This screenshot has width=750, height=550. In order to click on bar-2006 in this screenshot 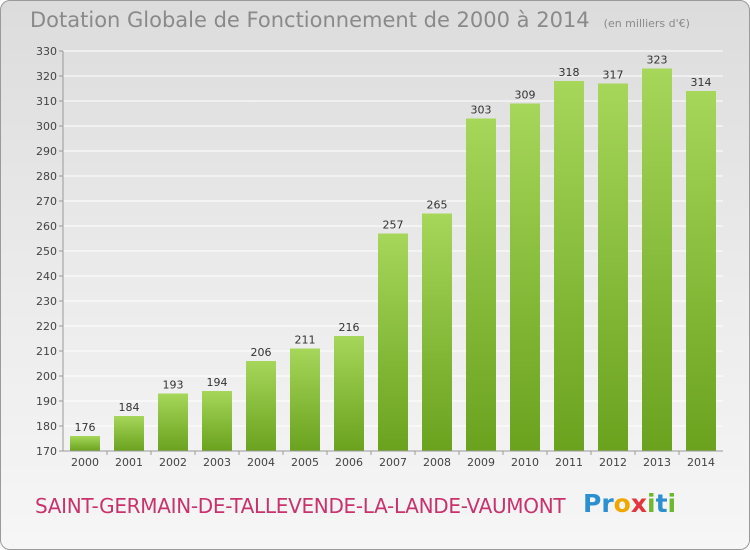, I will do `click(349, 393)`.